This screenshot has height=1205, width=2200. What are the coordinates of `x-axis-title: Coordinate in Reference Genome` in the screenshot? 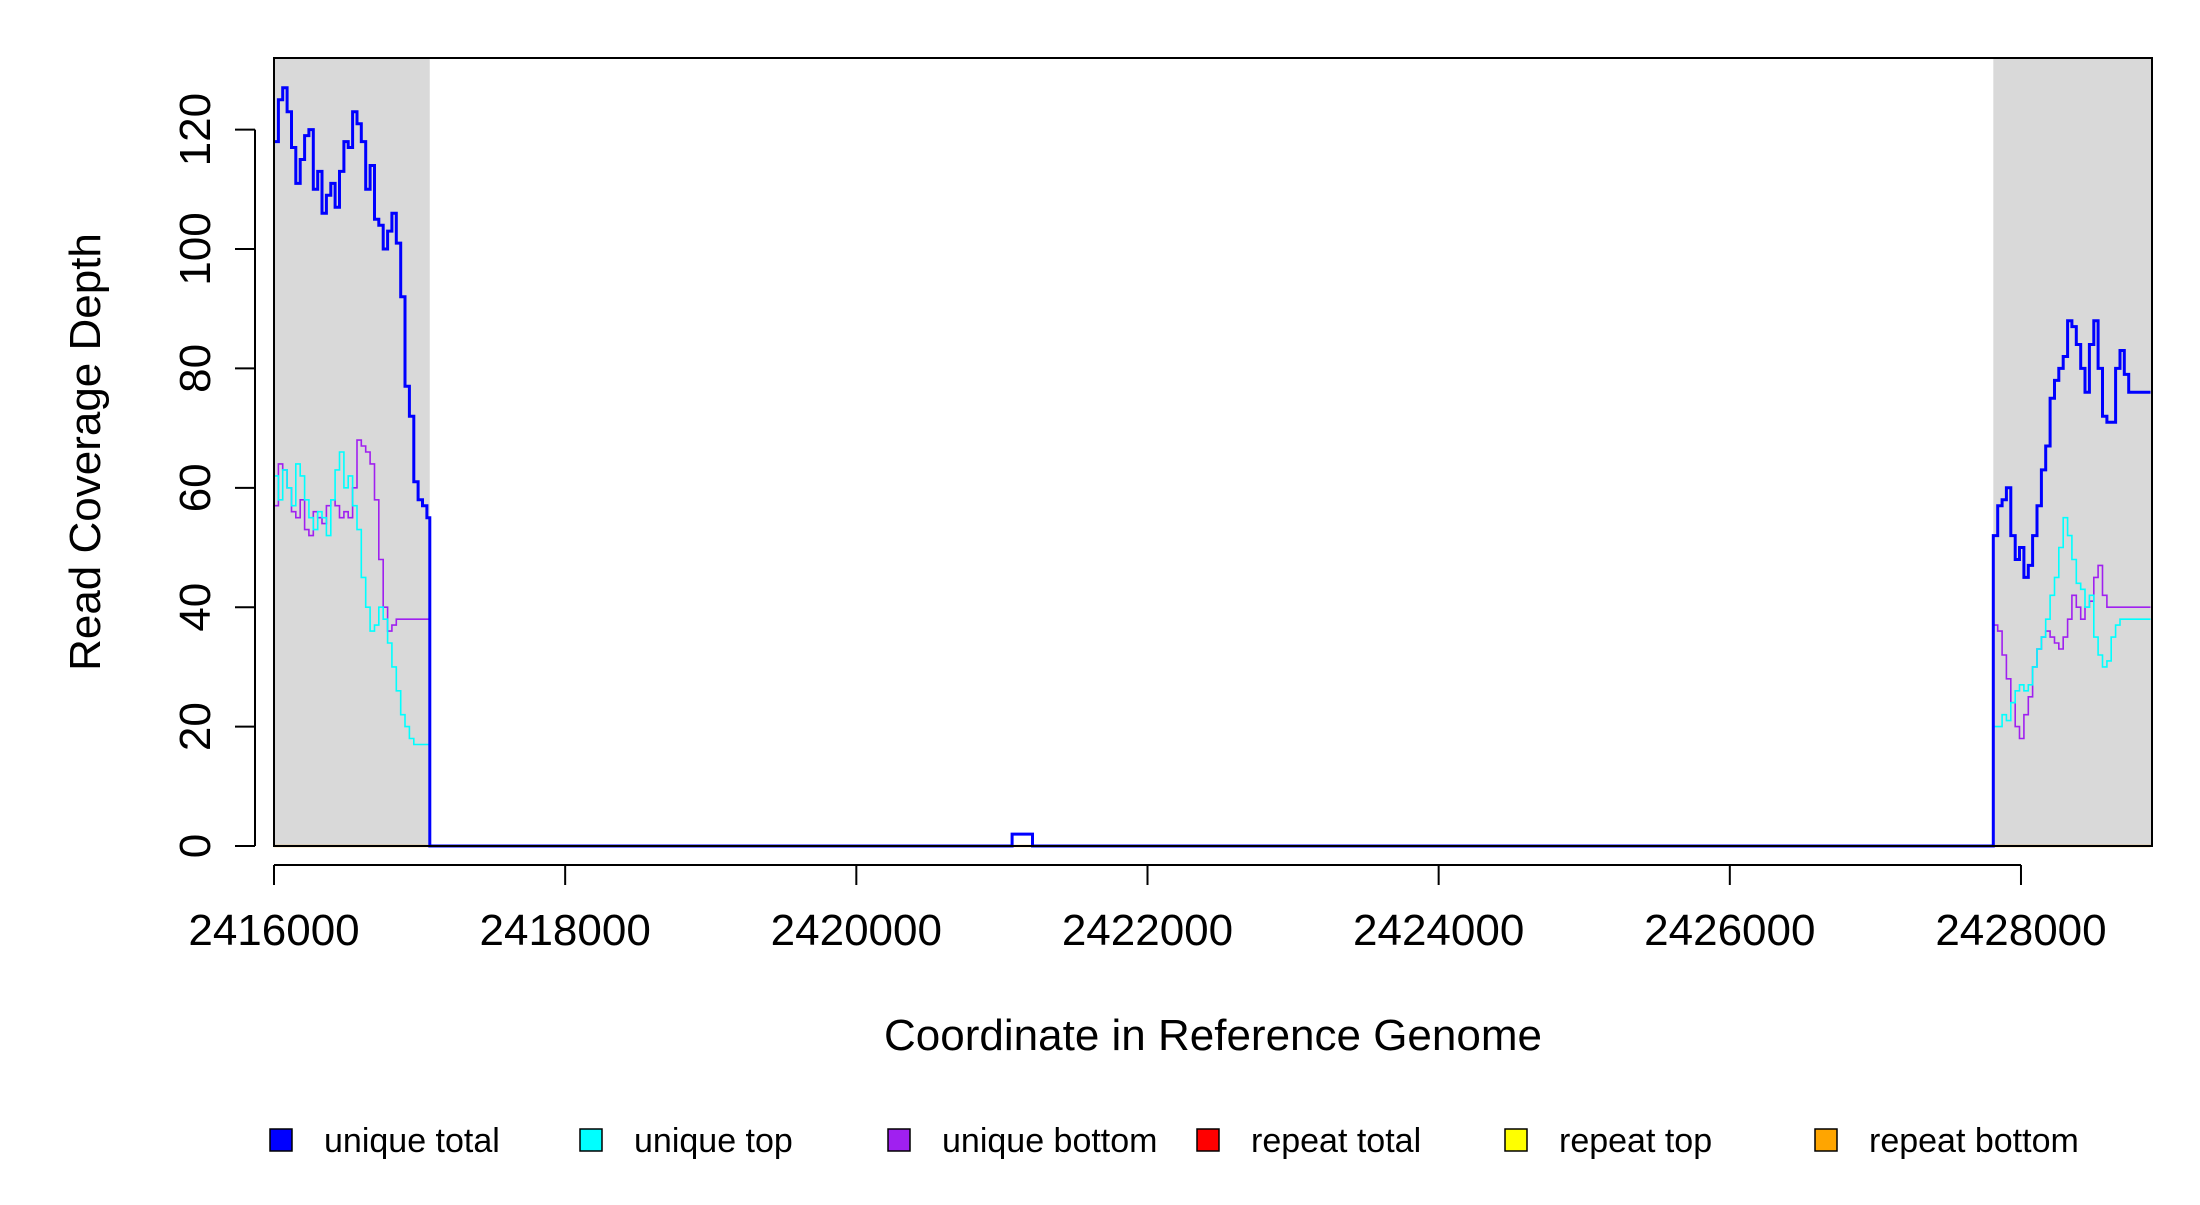 It's located at (1213, 1035).